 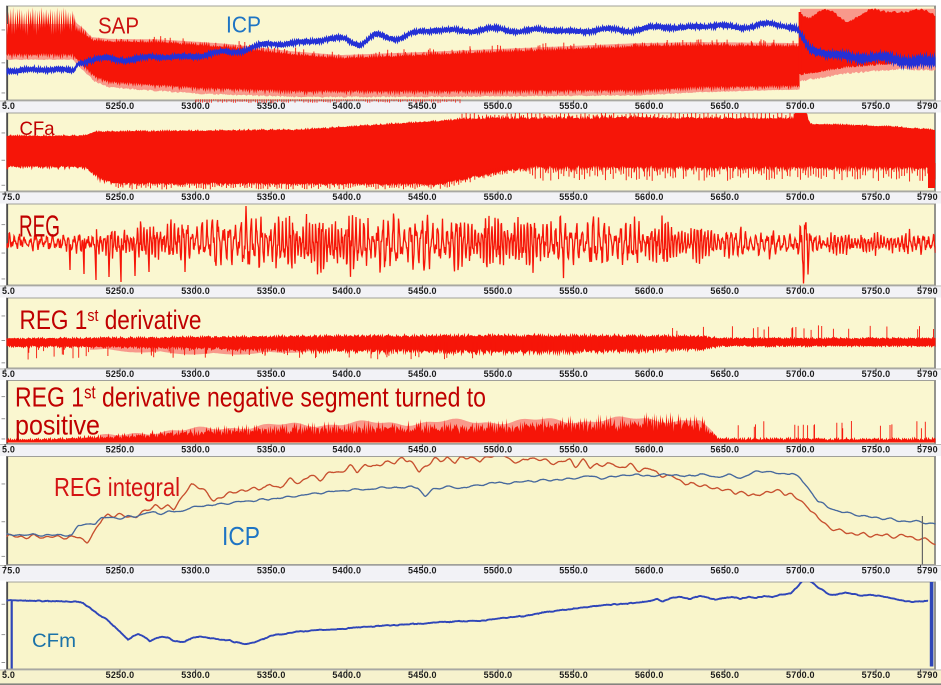 What do you see at coordinates (111, 320) in the screenshot?
I see `svg-text: REG 1st derivative` at bounding box center [111, 320].